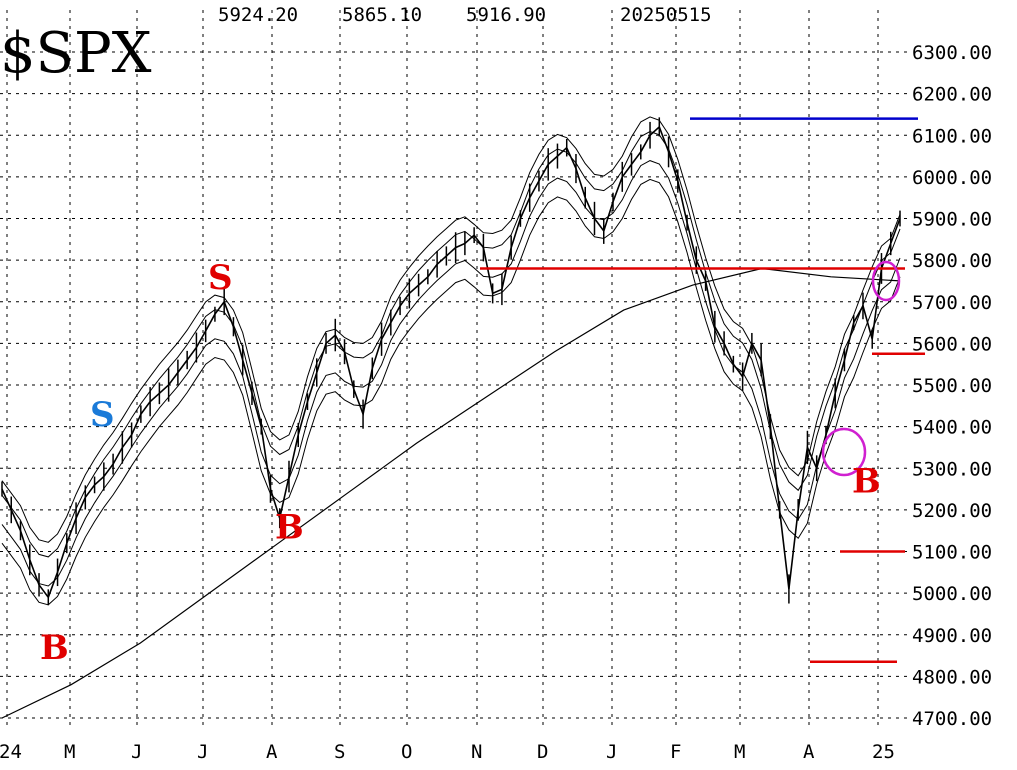 This screenshot has width=1017, height=770. I want to click on y-tick-label: 5500.00, so click(952, 386).